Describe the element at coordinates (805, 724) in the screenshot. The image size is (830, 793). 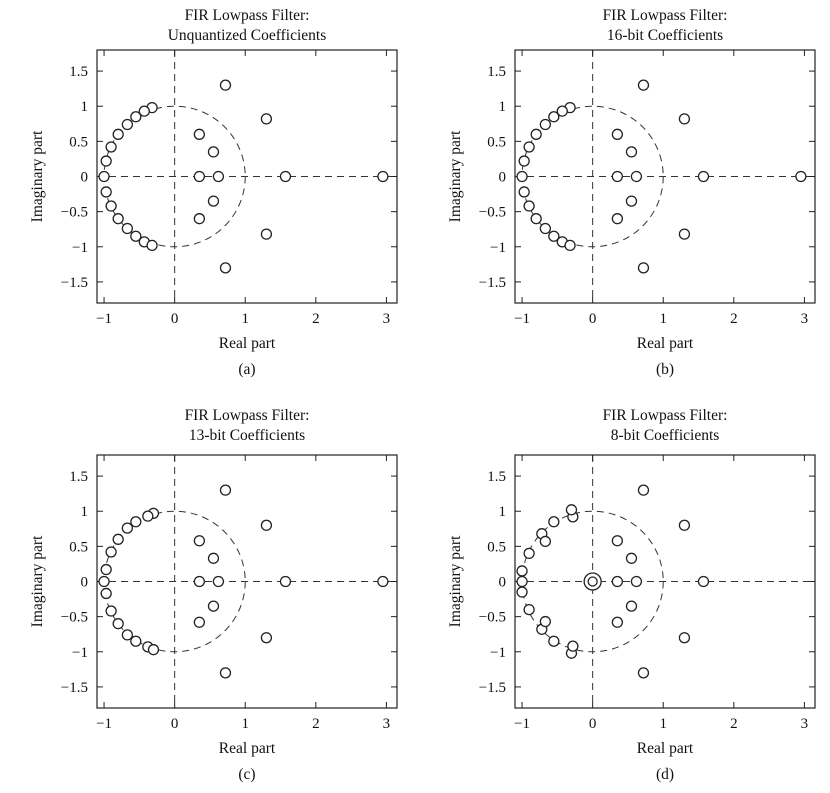
I see `x-tick-label: 3` at that location.